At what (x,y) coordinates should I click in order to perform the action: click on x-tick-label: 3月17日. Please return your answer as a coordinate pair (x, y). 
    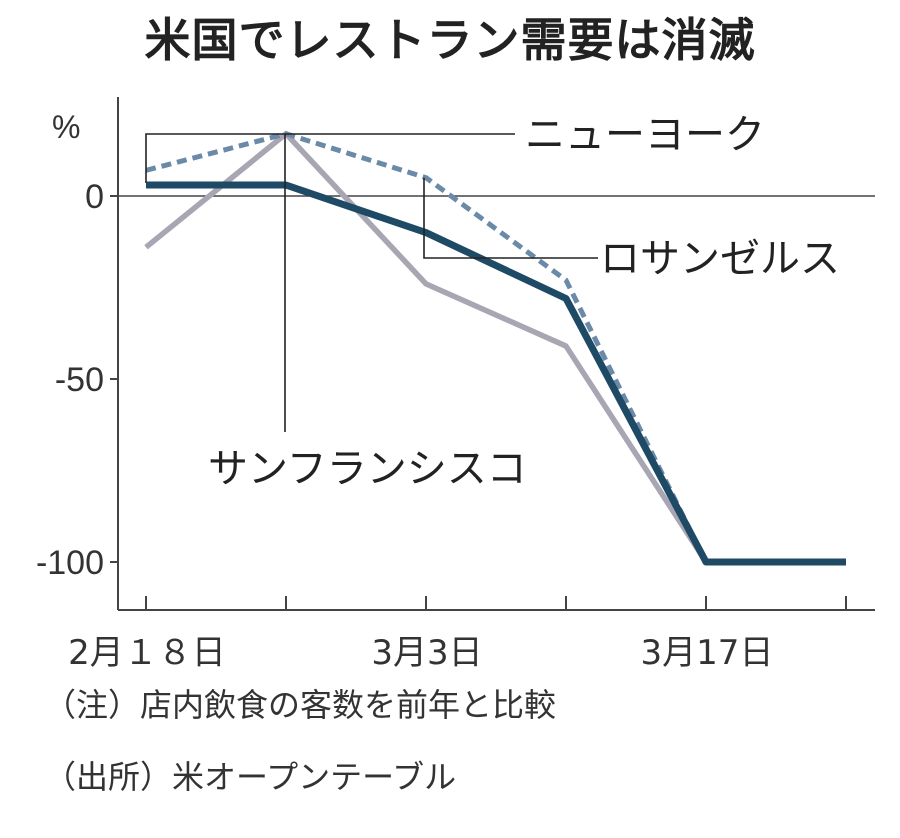
    Looking at the image, I should click on (707, 653).